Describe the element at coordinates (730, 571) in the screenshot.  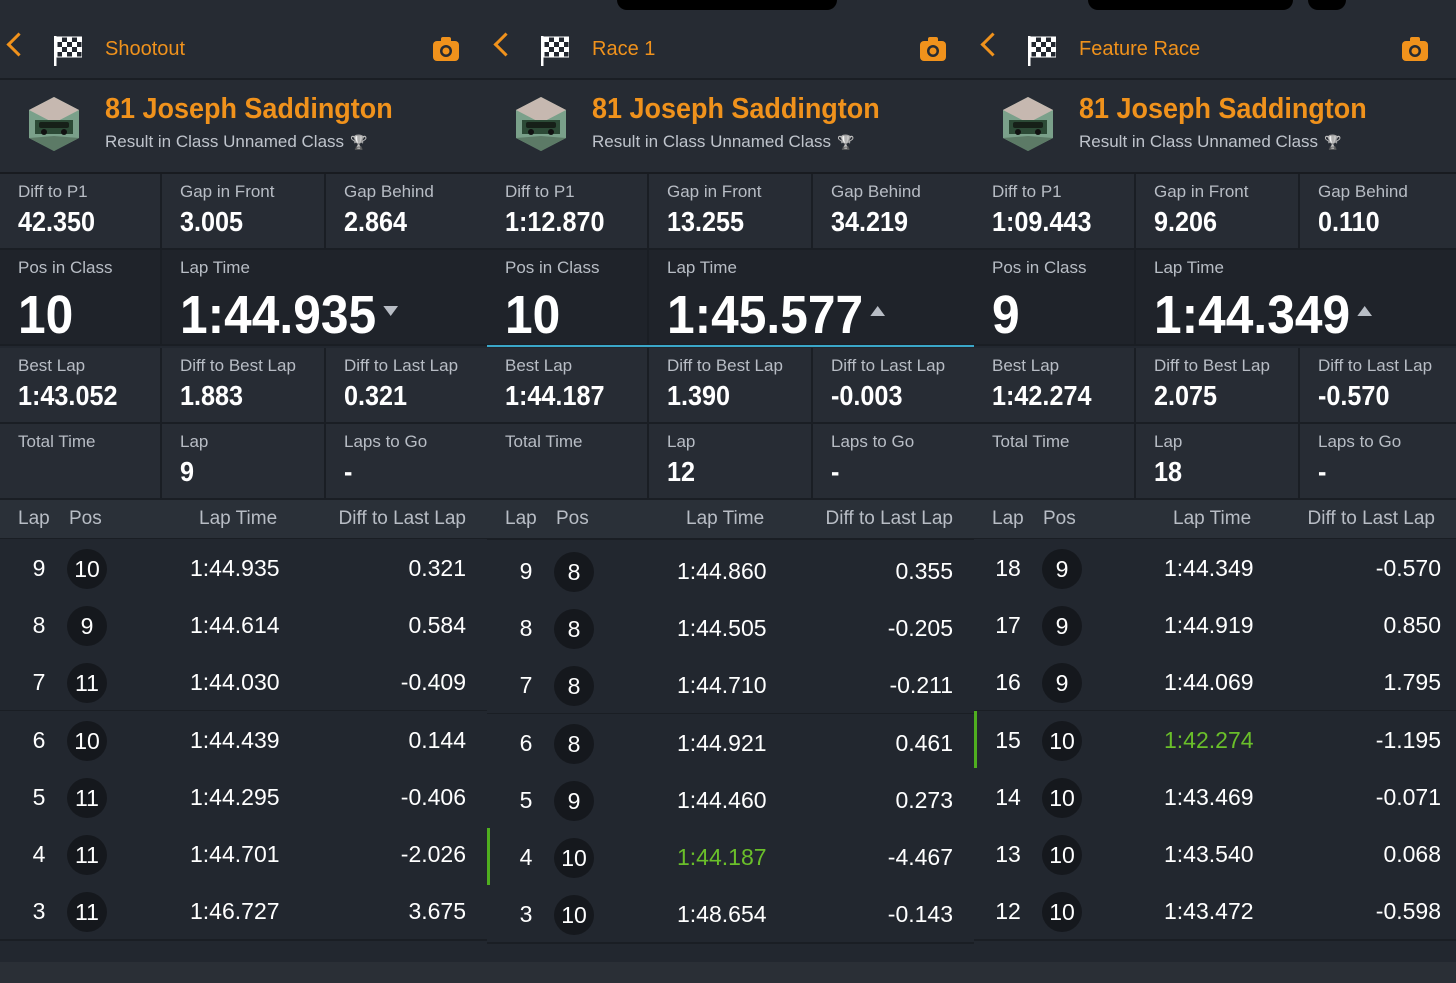
I see `lap-row: 9 8 1:44.860 0.355` at that location.